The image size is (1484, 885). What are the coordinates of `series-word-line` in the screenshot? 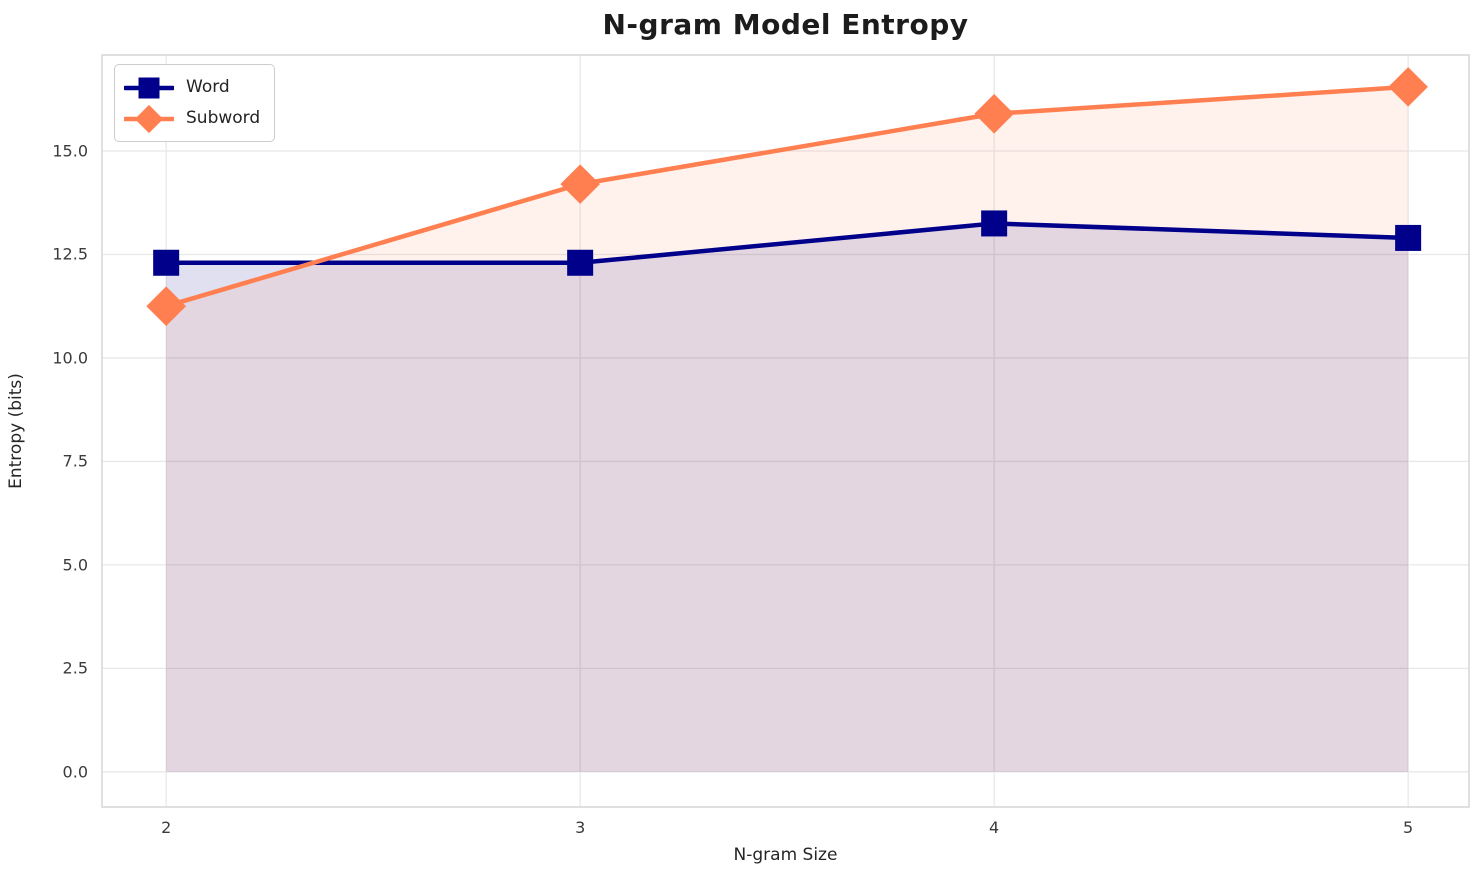 It's located at (787, 243).